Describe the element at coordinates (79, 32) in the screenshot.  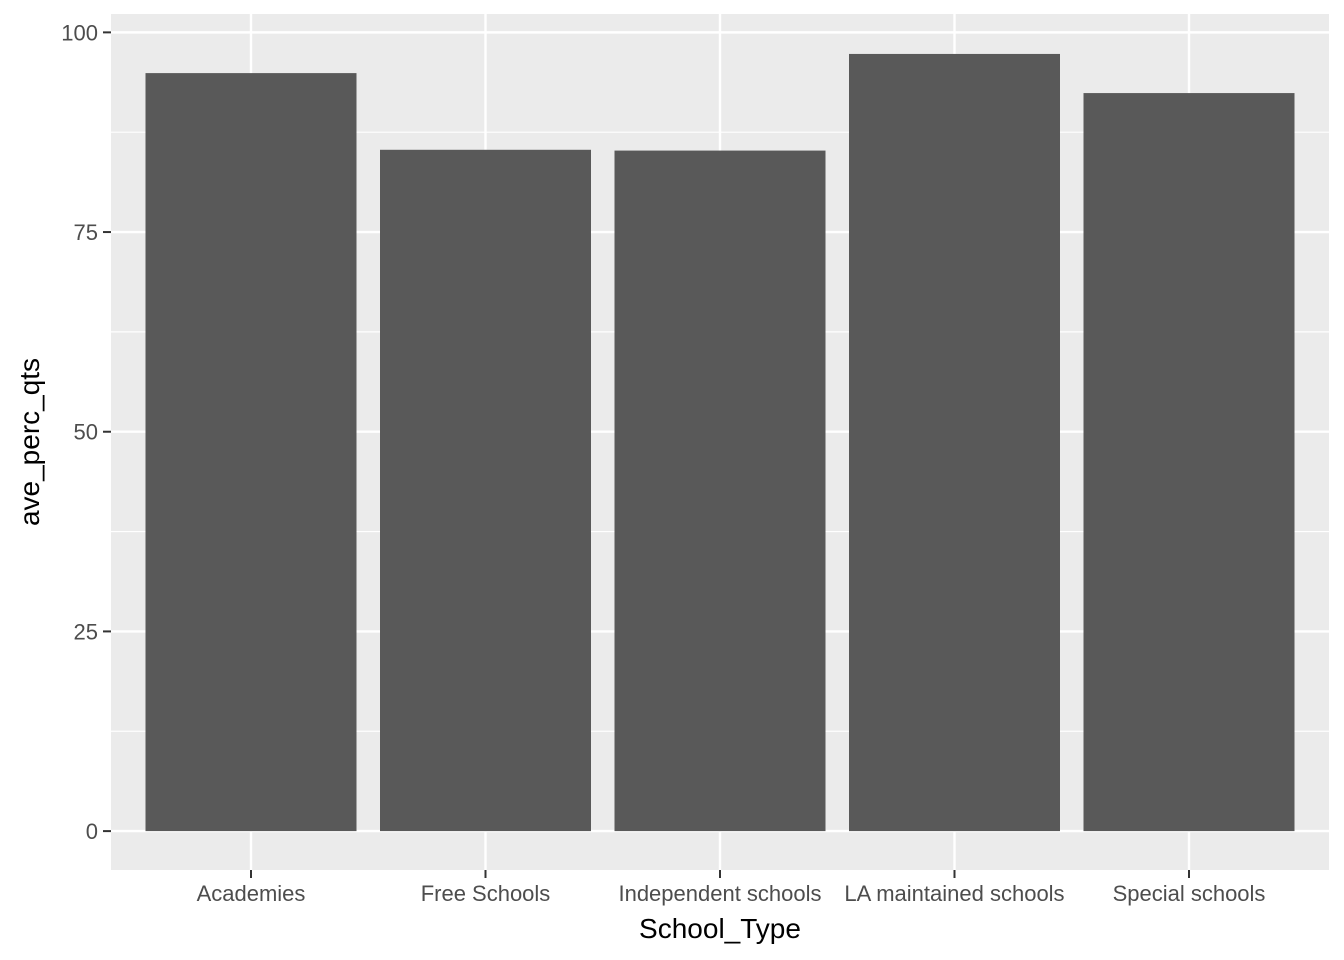
I see `y-tick-label: 100` at that location.